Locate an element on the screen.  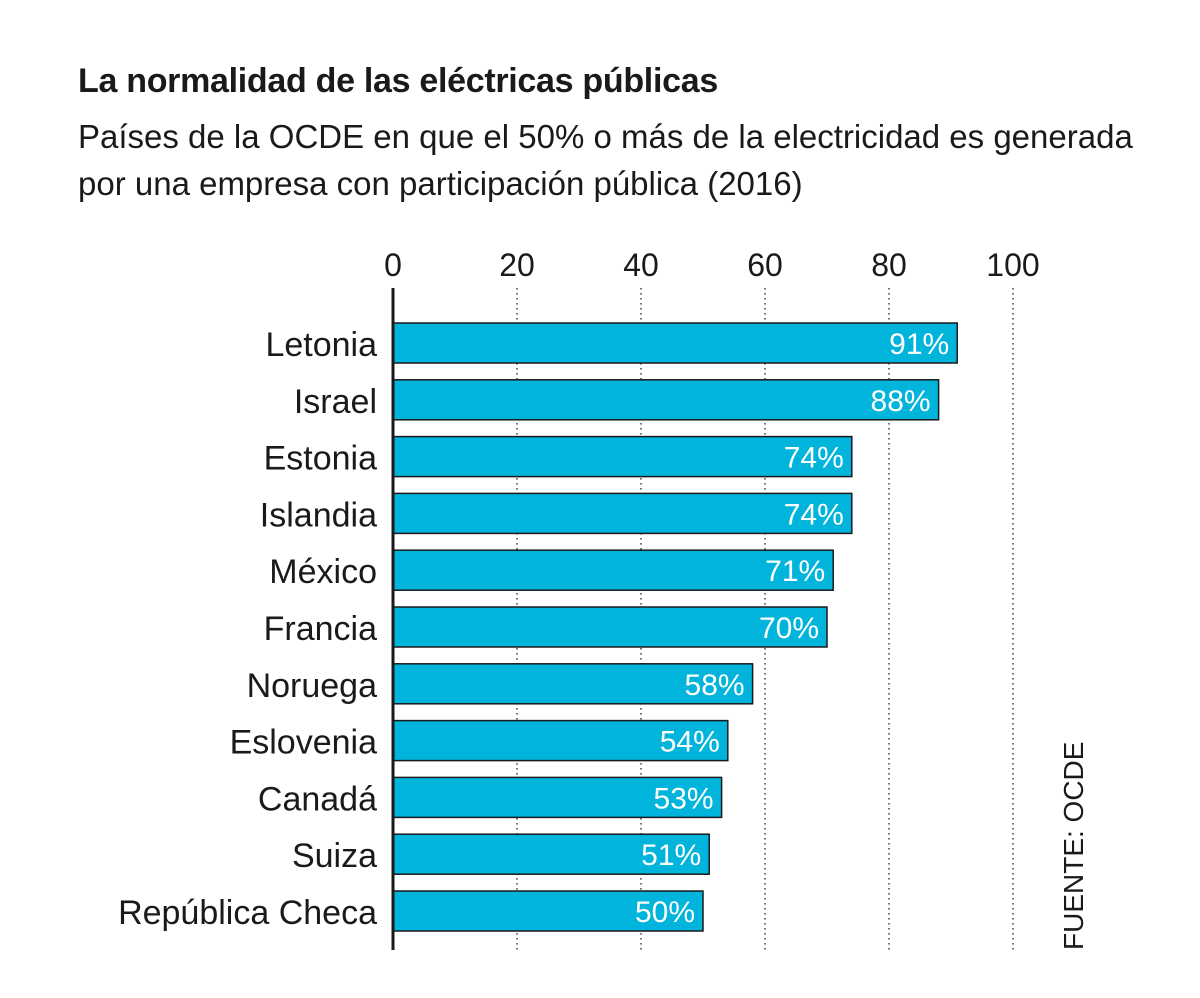
source-note: FUENTE: OCDE is located at coordinates (1073, 845).